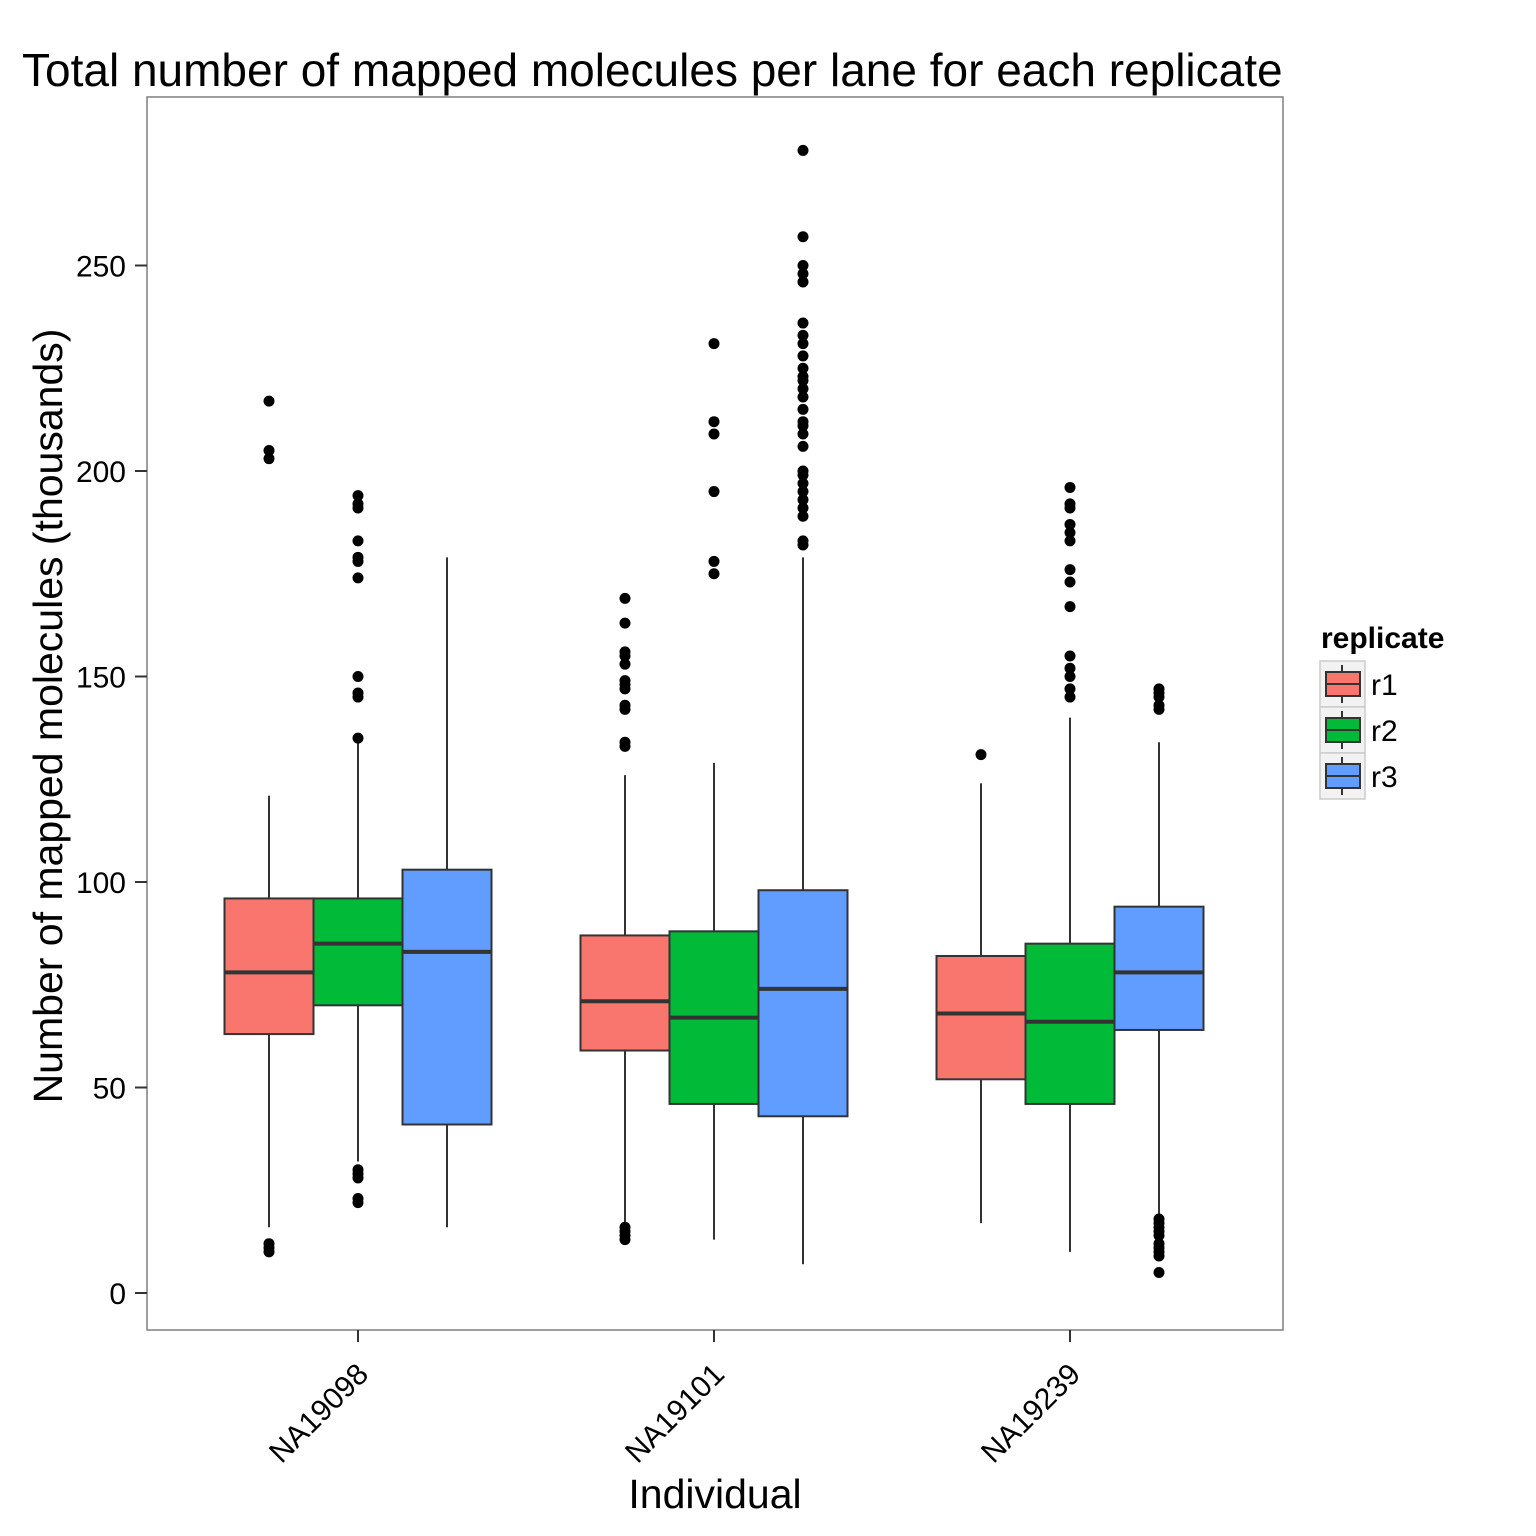 The width and height of the screenshot is (1536, 1536). I want to click on box-r2-NA19239, so click(1070, 866).